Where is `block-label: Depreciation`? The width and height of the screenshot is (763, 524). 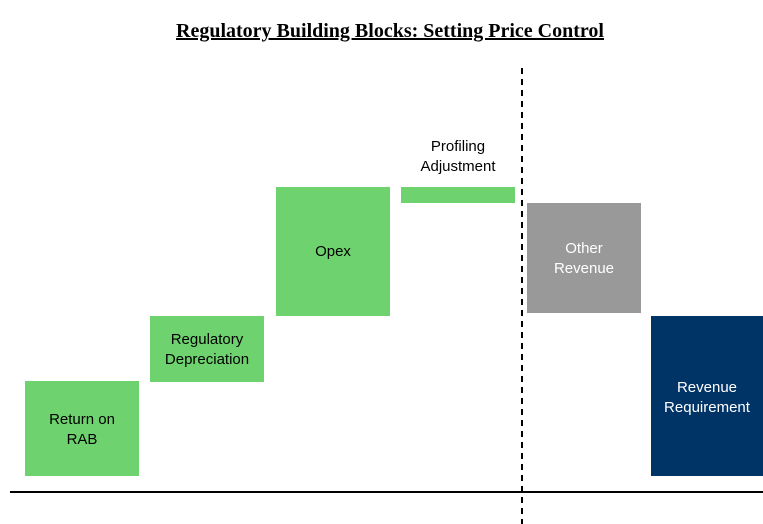 block-label: Depreciation is located at coordinates (207, 359).